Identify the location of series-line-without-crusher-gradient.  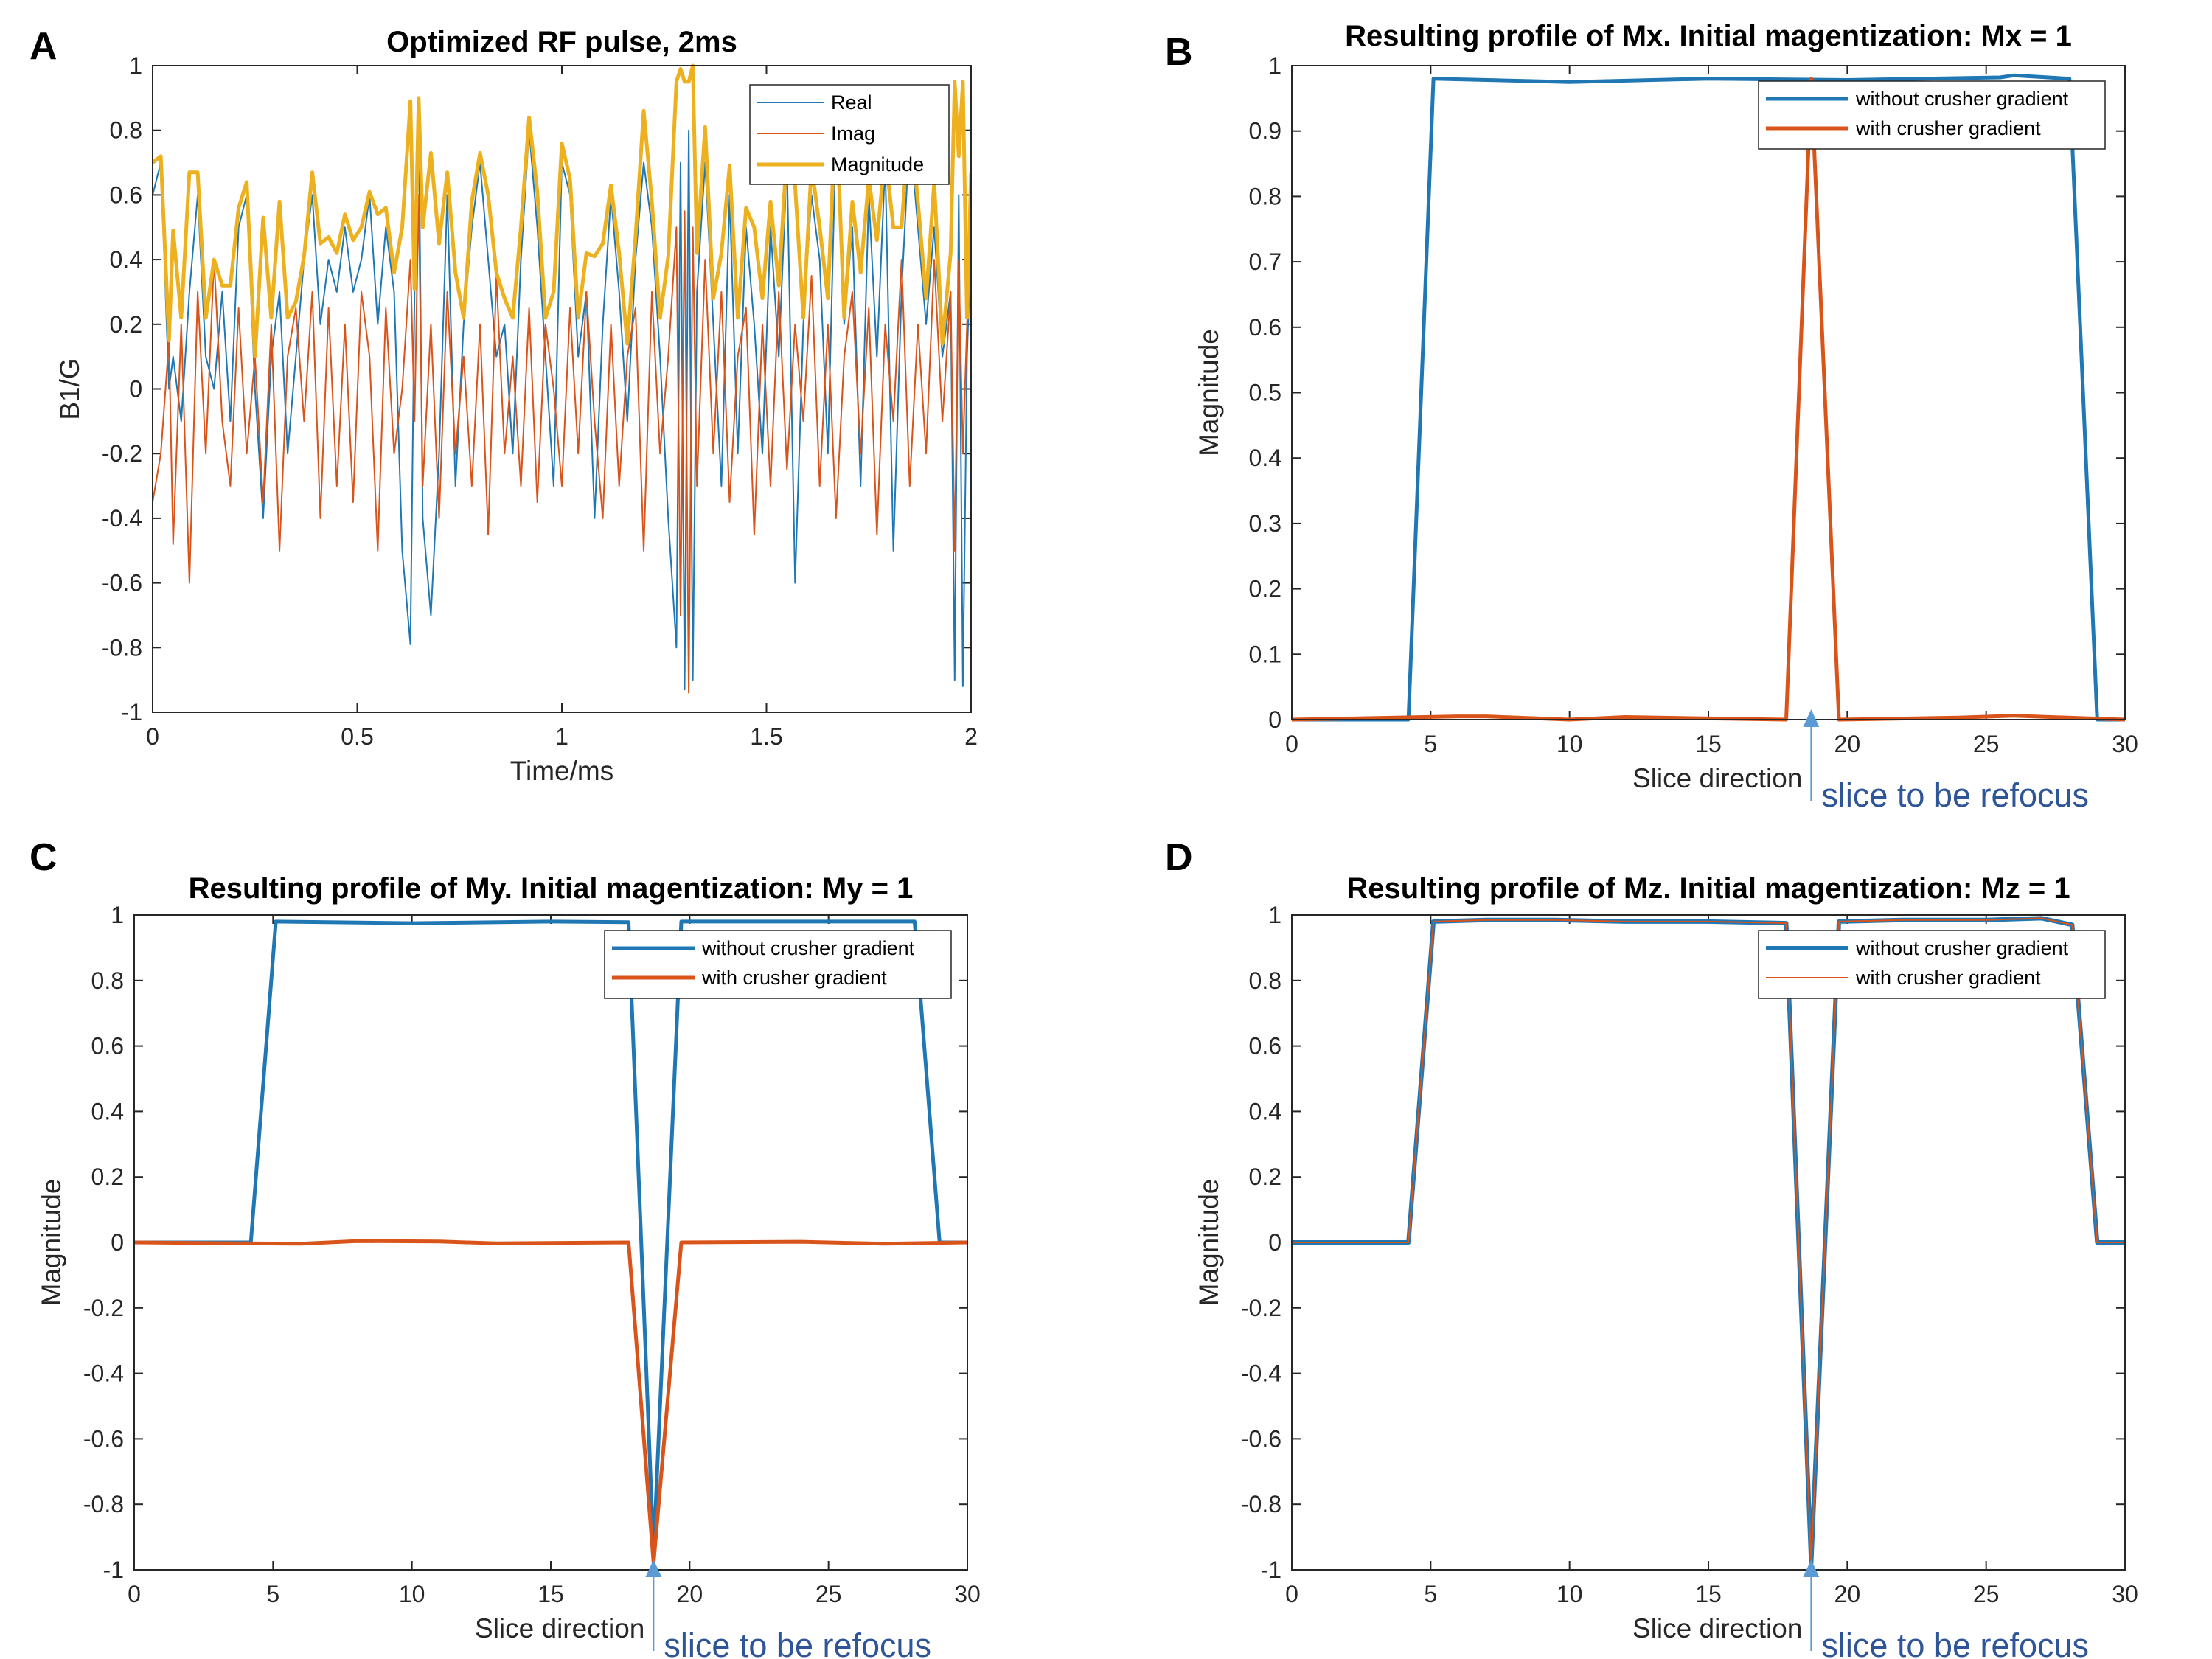
(1708, 397).